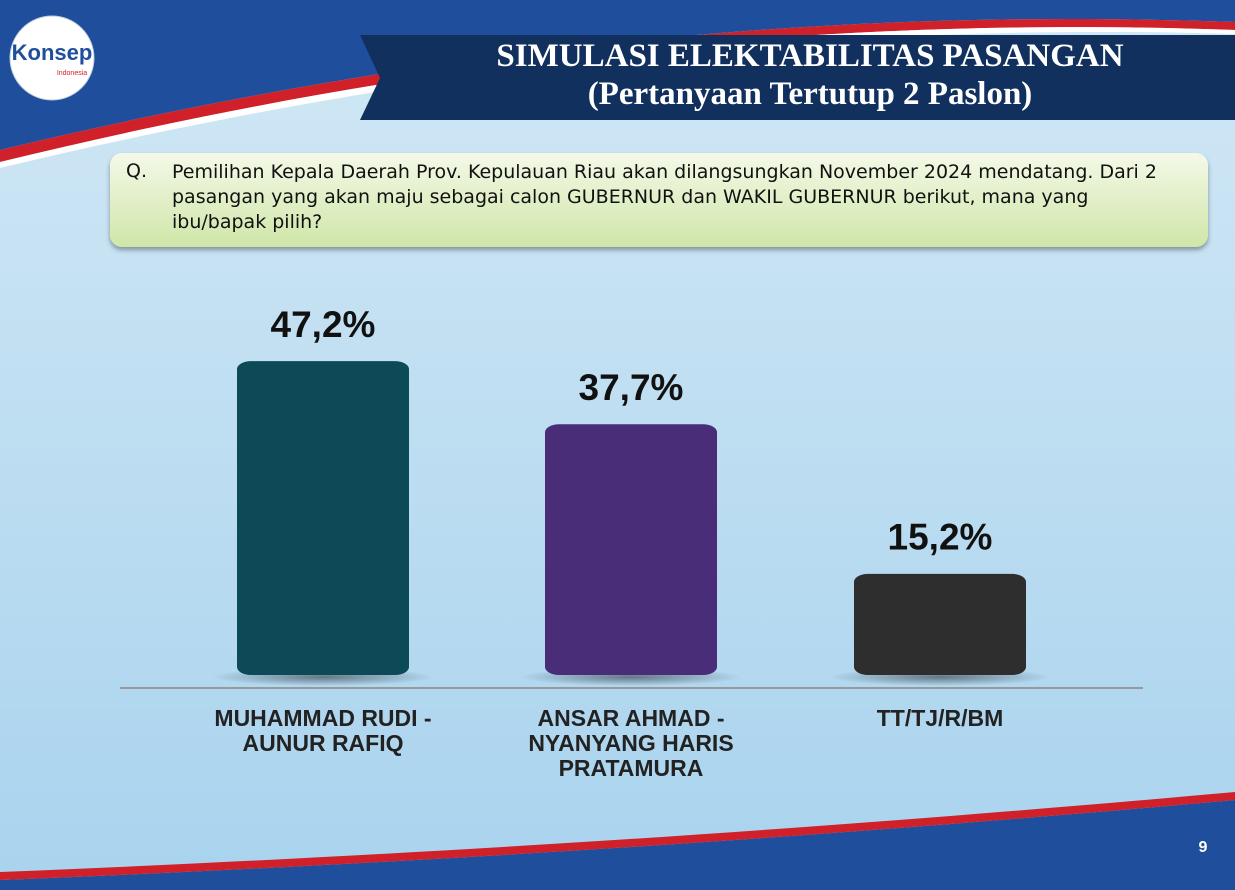 The width and height of the screenshot is (1235, 890). Describe the element at coordinates (631, 743) in the screenshot. I see `x-tick-label: ANSAR AHMAD - NYANYANG HARIS PRATAMURA` at that location.